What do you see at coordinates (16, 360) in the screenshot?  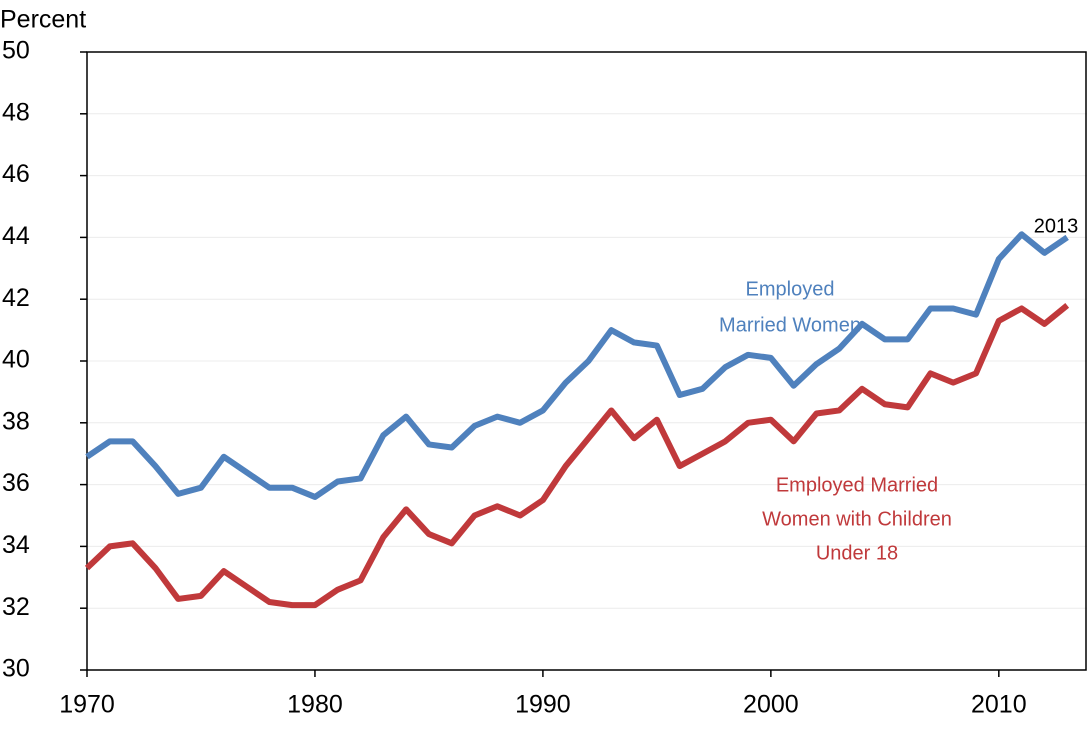 I see `y-tick-label: 40` at bounding box center [16, 360].